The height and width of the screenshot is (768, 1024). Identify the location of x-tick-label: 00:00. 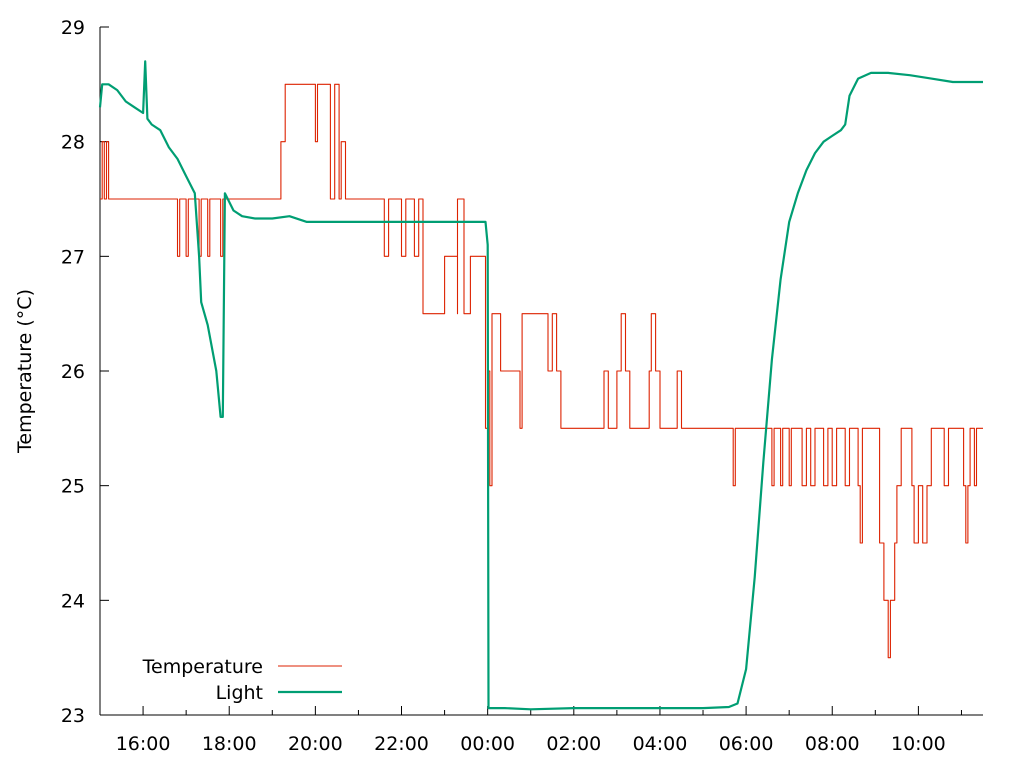
(487, 744).